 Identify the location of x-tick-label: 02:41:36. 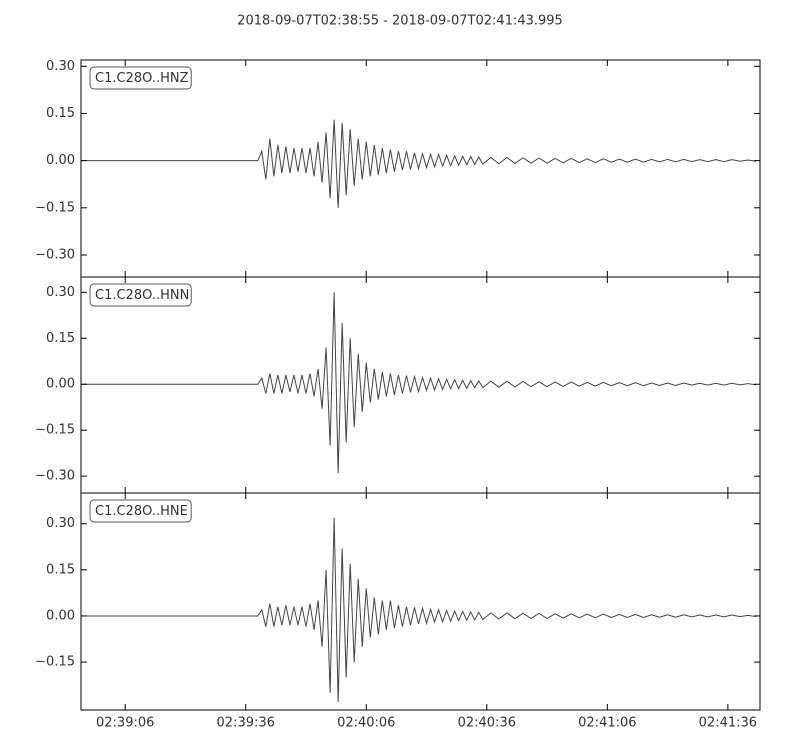
(728, 723).